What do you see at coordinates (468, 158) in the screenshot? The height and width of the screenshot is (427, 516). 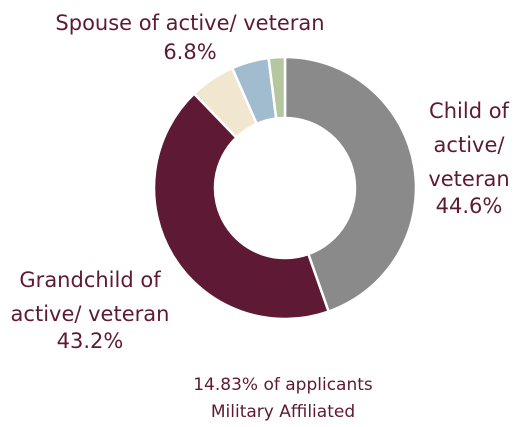 I see `label-child: Child of active/ veteran 44.6%` at bounding box center [468, 158].